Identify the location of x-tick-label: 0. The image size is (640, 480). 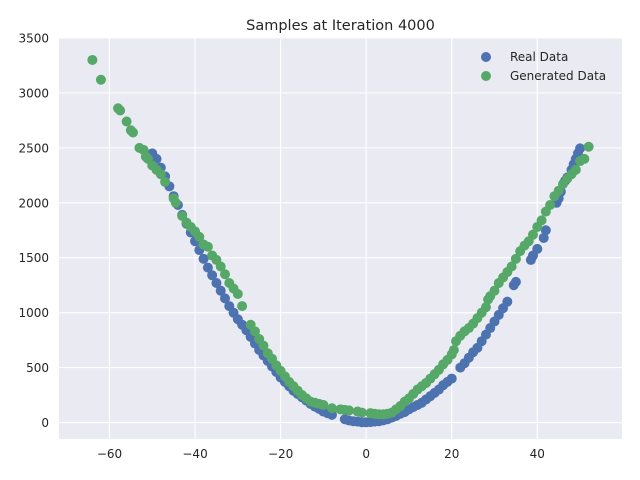
(366, 454).